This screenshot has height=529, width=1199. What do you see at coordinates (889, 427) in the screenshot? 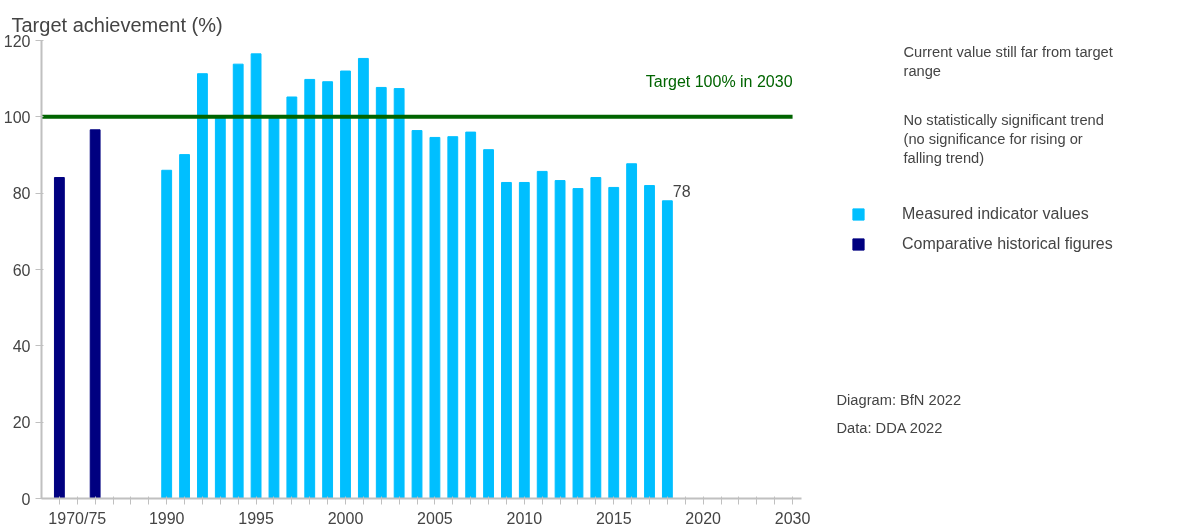
I see `text: Data: DDA 2022` at bounding box center [889, 427].